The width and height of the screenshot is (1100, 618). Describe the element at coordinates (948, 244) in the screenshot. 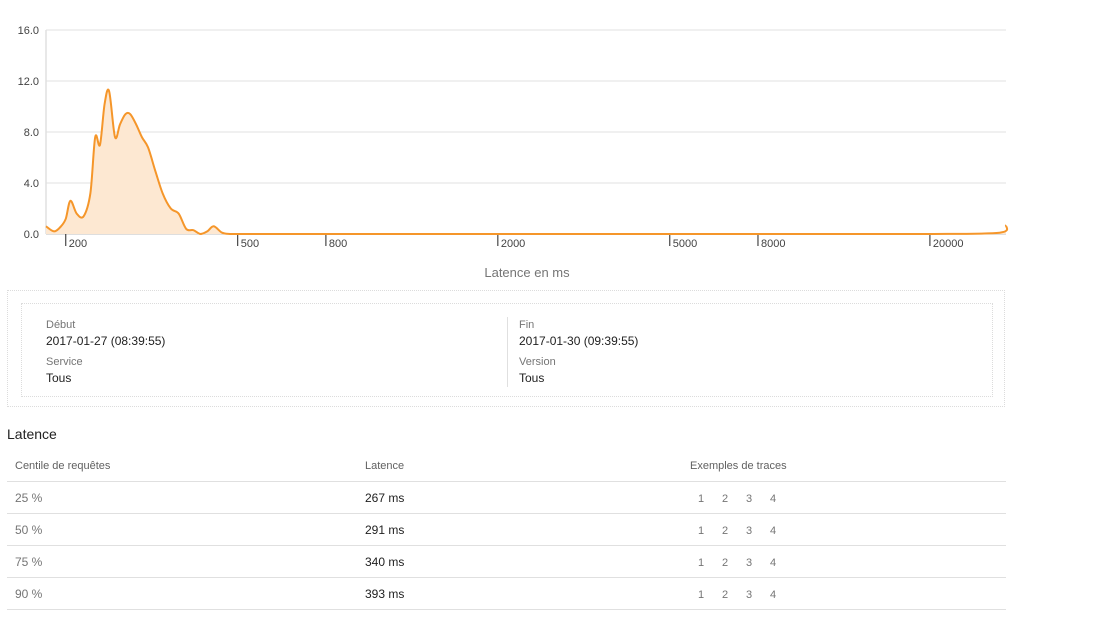

I see `x-tick-label: 20000` at that location.